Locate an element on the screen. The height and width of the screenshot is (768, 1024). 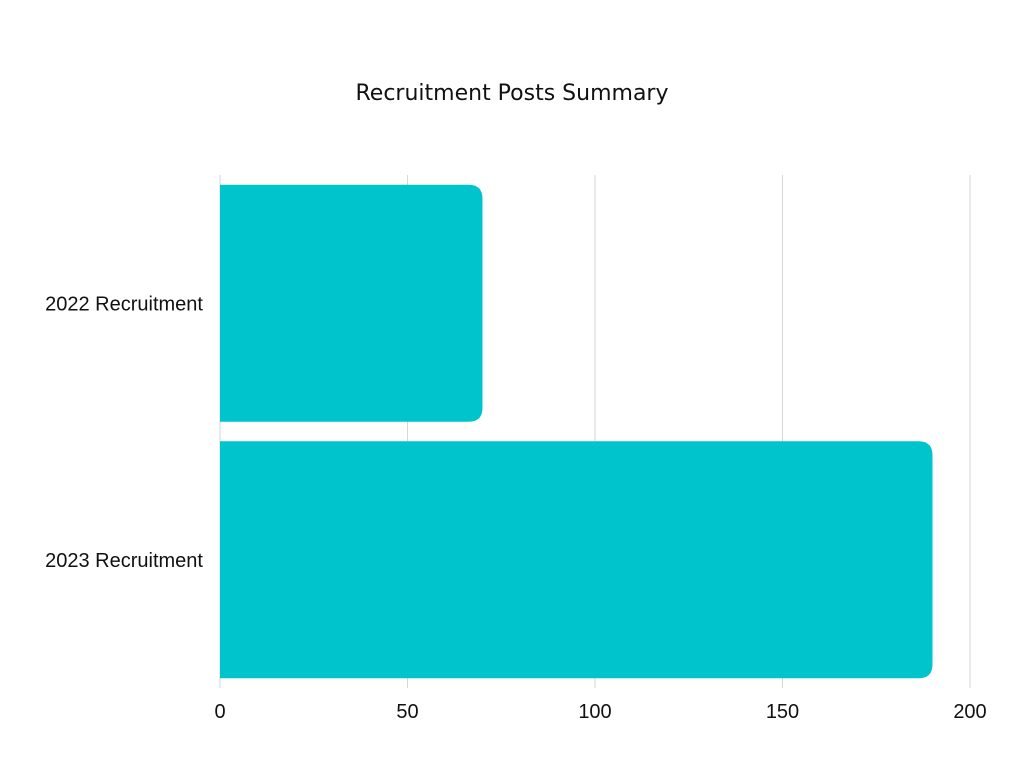
category-labels: 2022 Recruitment 2023 Recruitment is located at coordinates (124, 432).